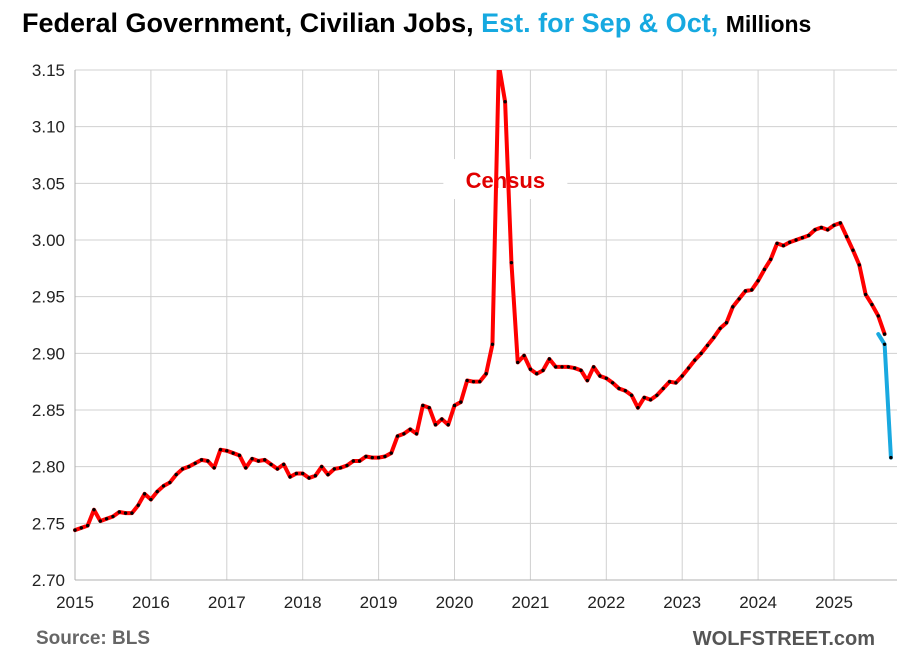 The image size is (909, 661). What do you see at coordinates (248, 23) in the screenshot?
I see `title-main: Federal Government, Civilian Jobs,` at bounding box center [248, 23].